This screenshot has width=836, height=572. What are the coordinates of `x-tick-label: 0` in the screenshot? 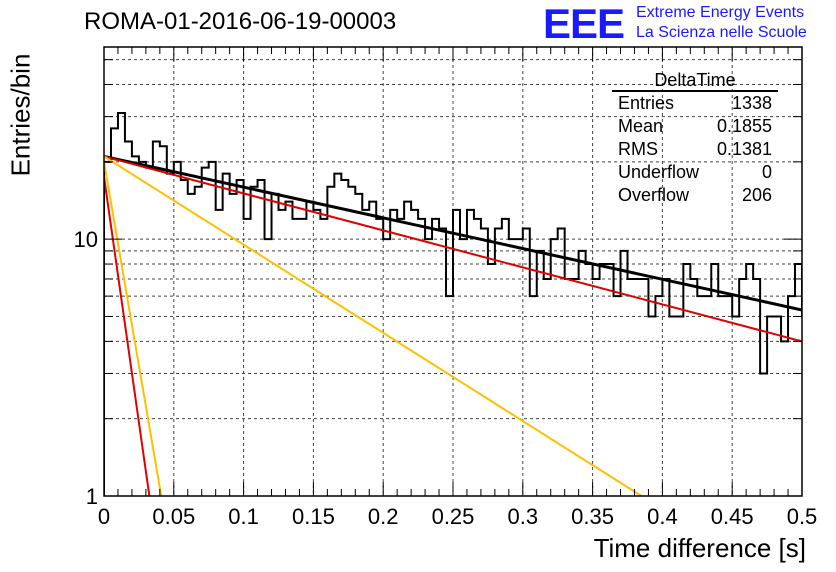 It's located at (104, 516).